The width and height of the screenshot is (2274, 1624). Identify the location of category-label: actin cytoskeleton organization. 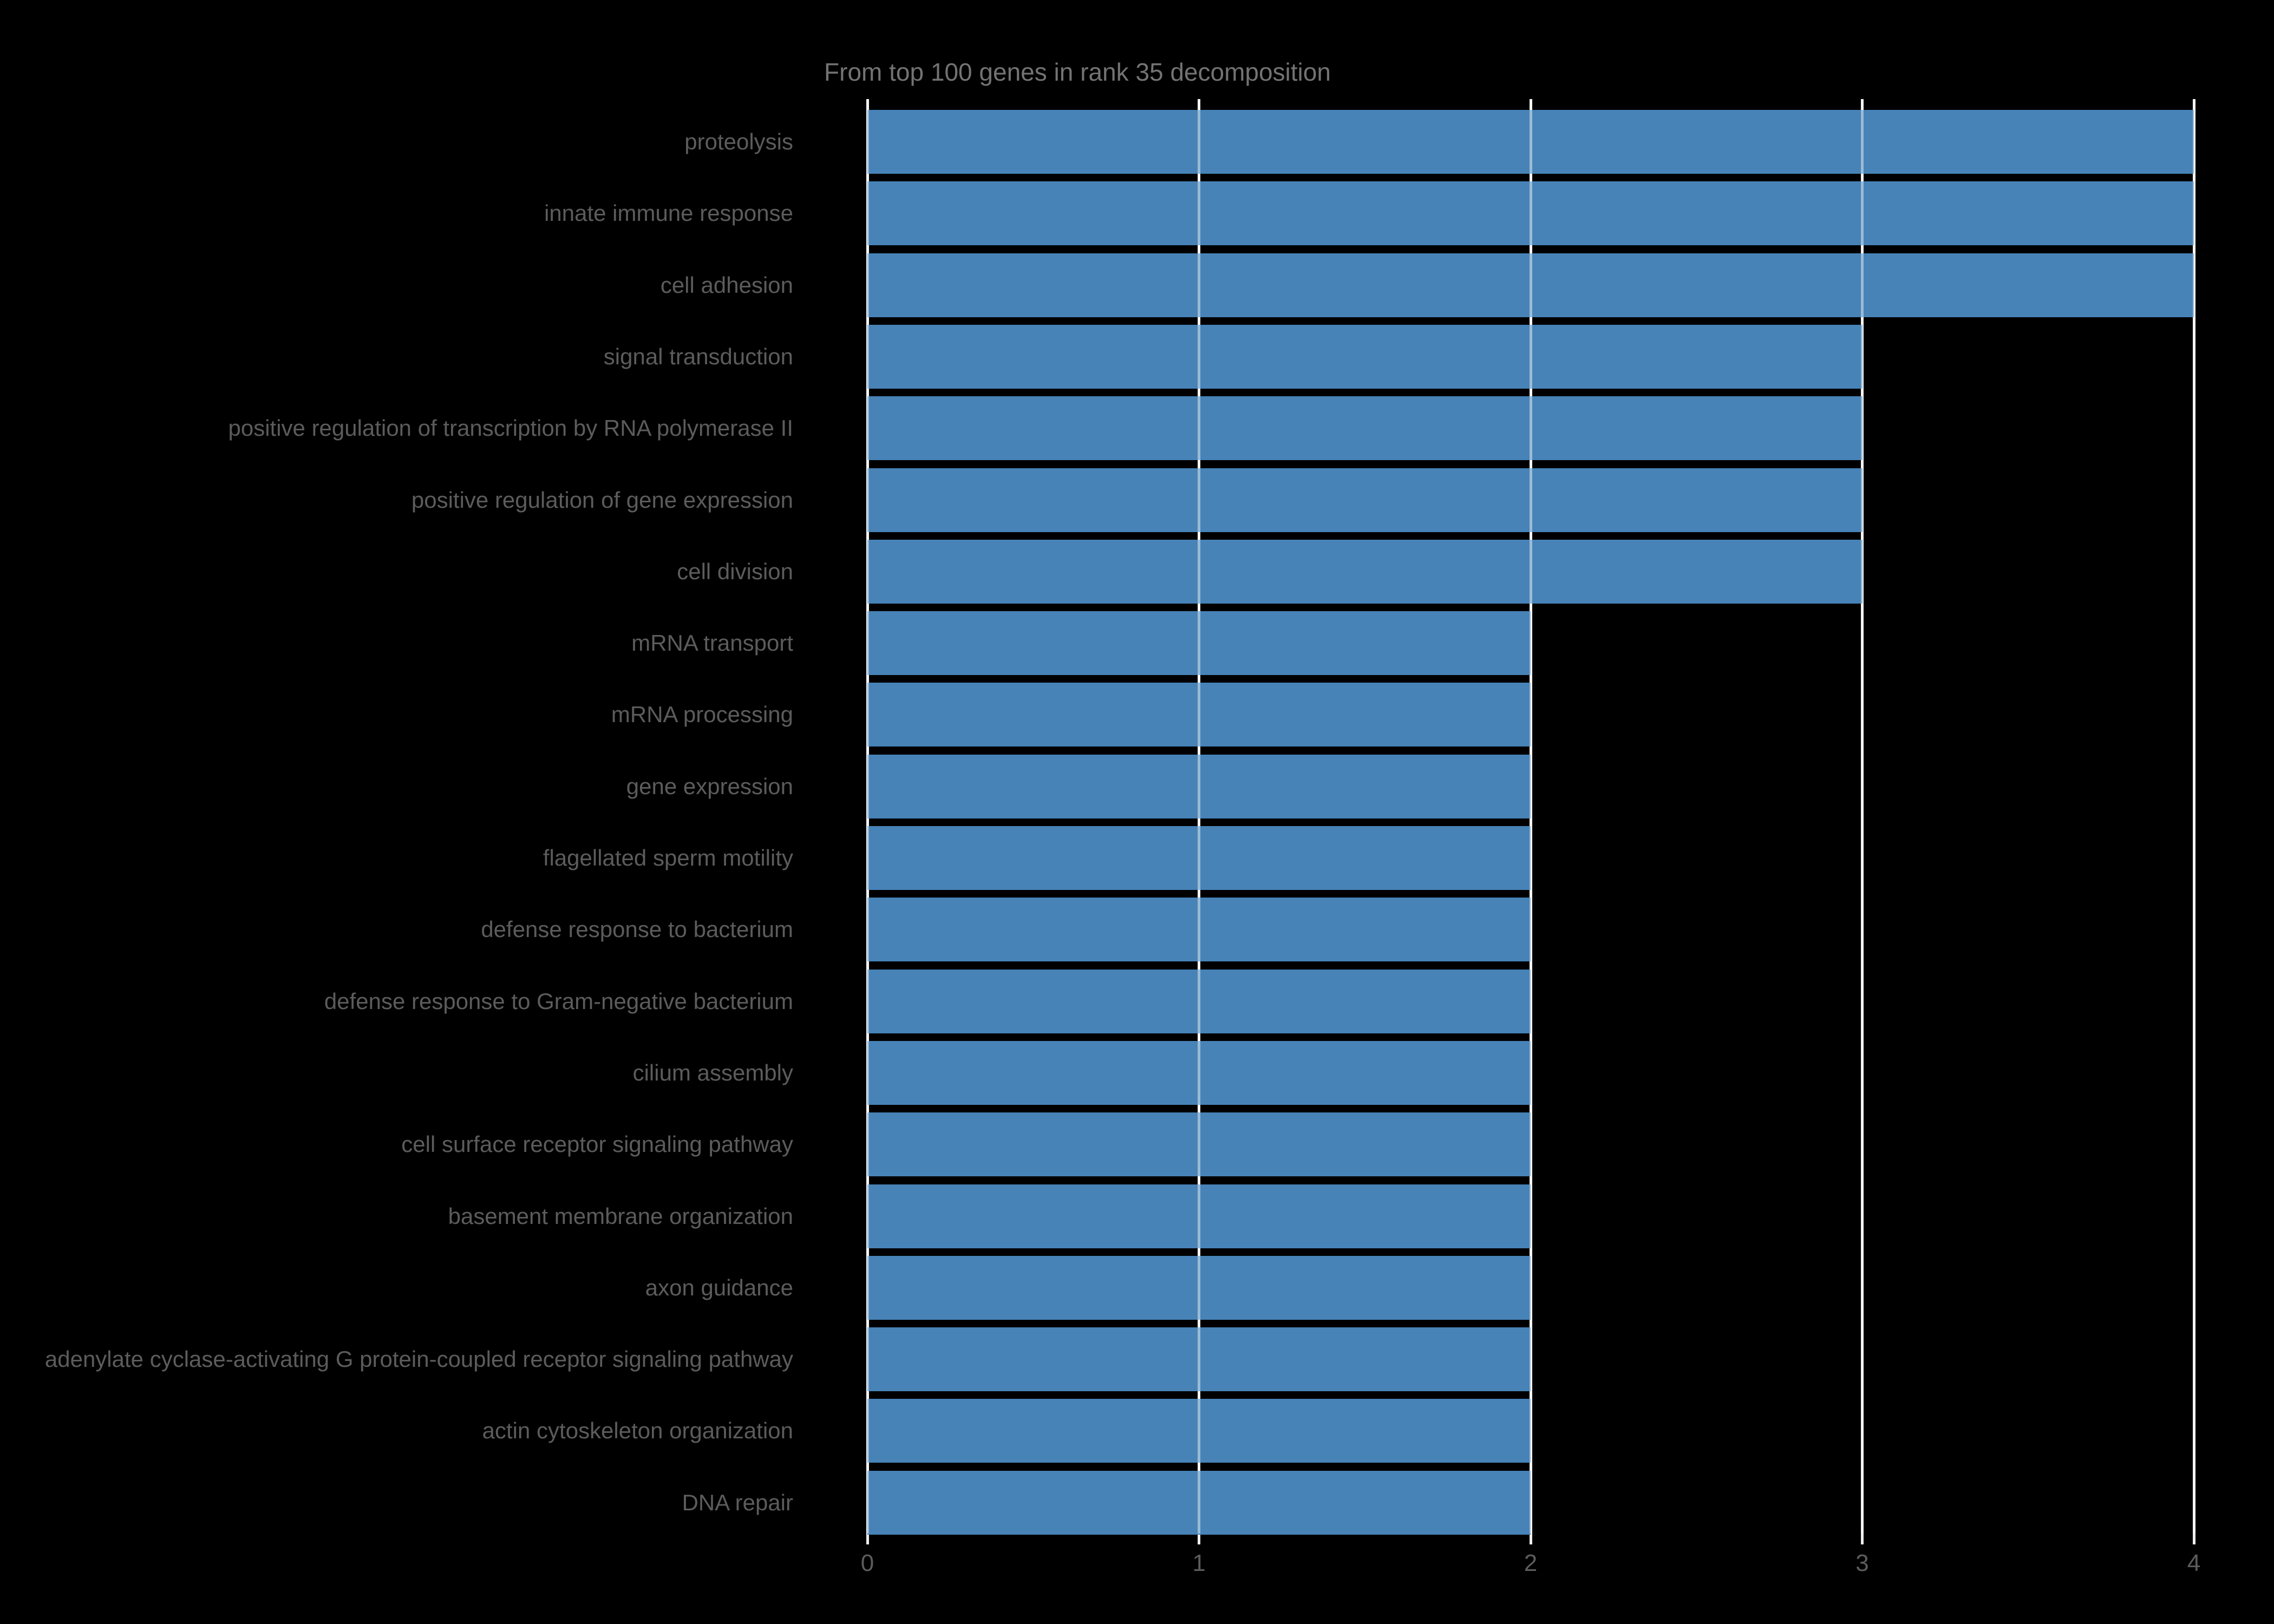
(637, 1431).